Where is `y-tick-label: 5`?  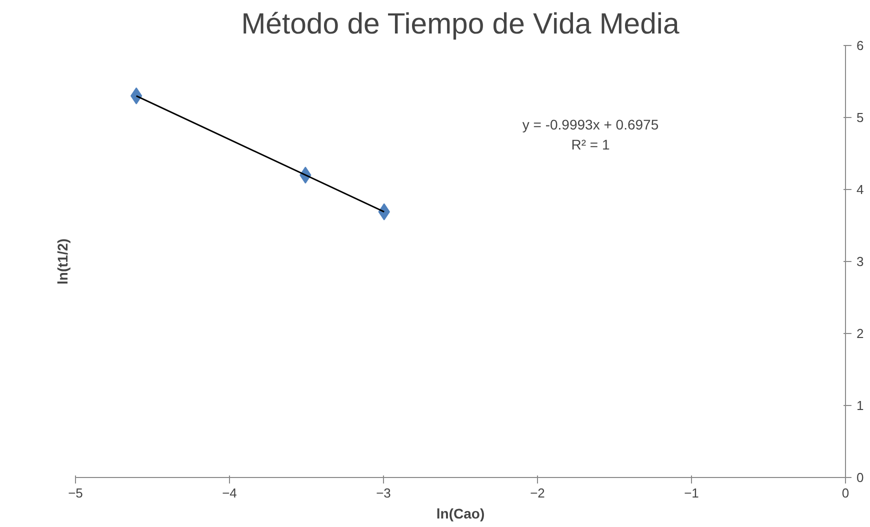
y-tick-label: 5 is located at coordinates (860, 117).